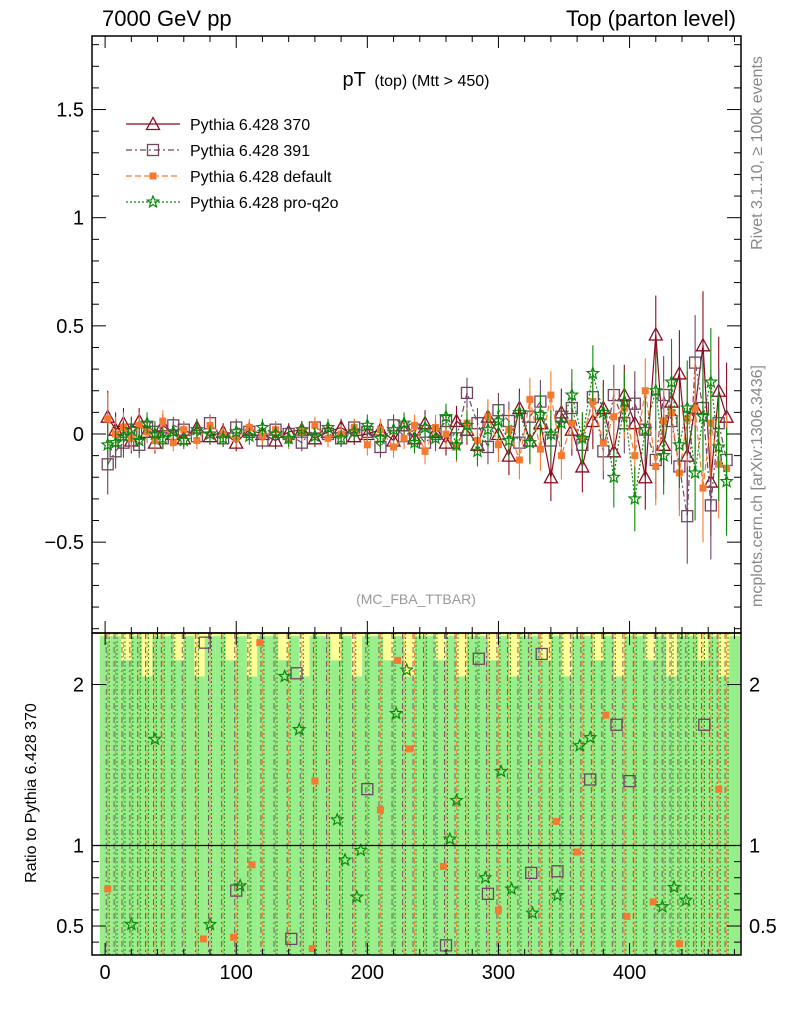 The width and height of the screenshot is (786, 1024). I want to click on header-left-label: 7000 GeV pp, so click(167, 18).